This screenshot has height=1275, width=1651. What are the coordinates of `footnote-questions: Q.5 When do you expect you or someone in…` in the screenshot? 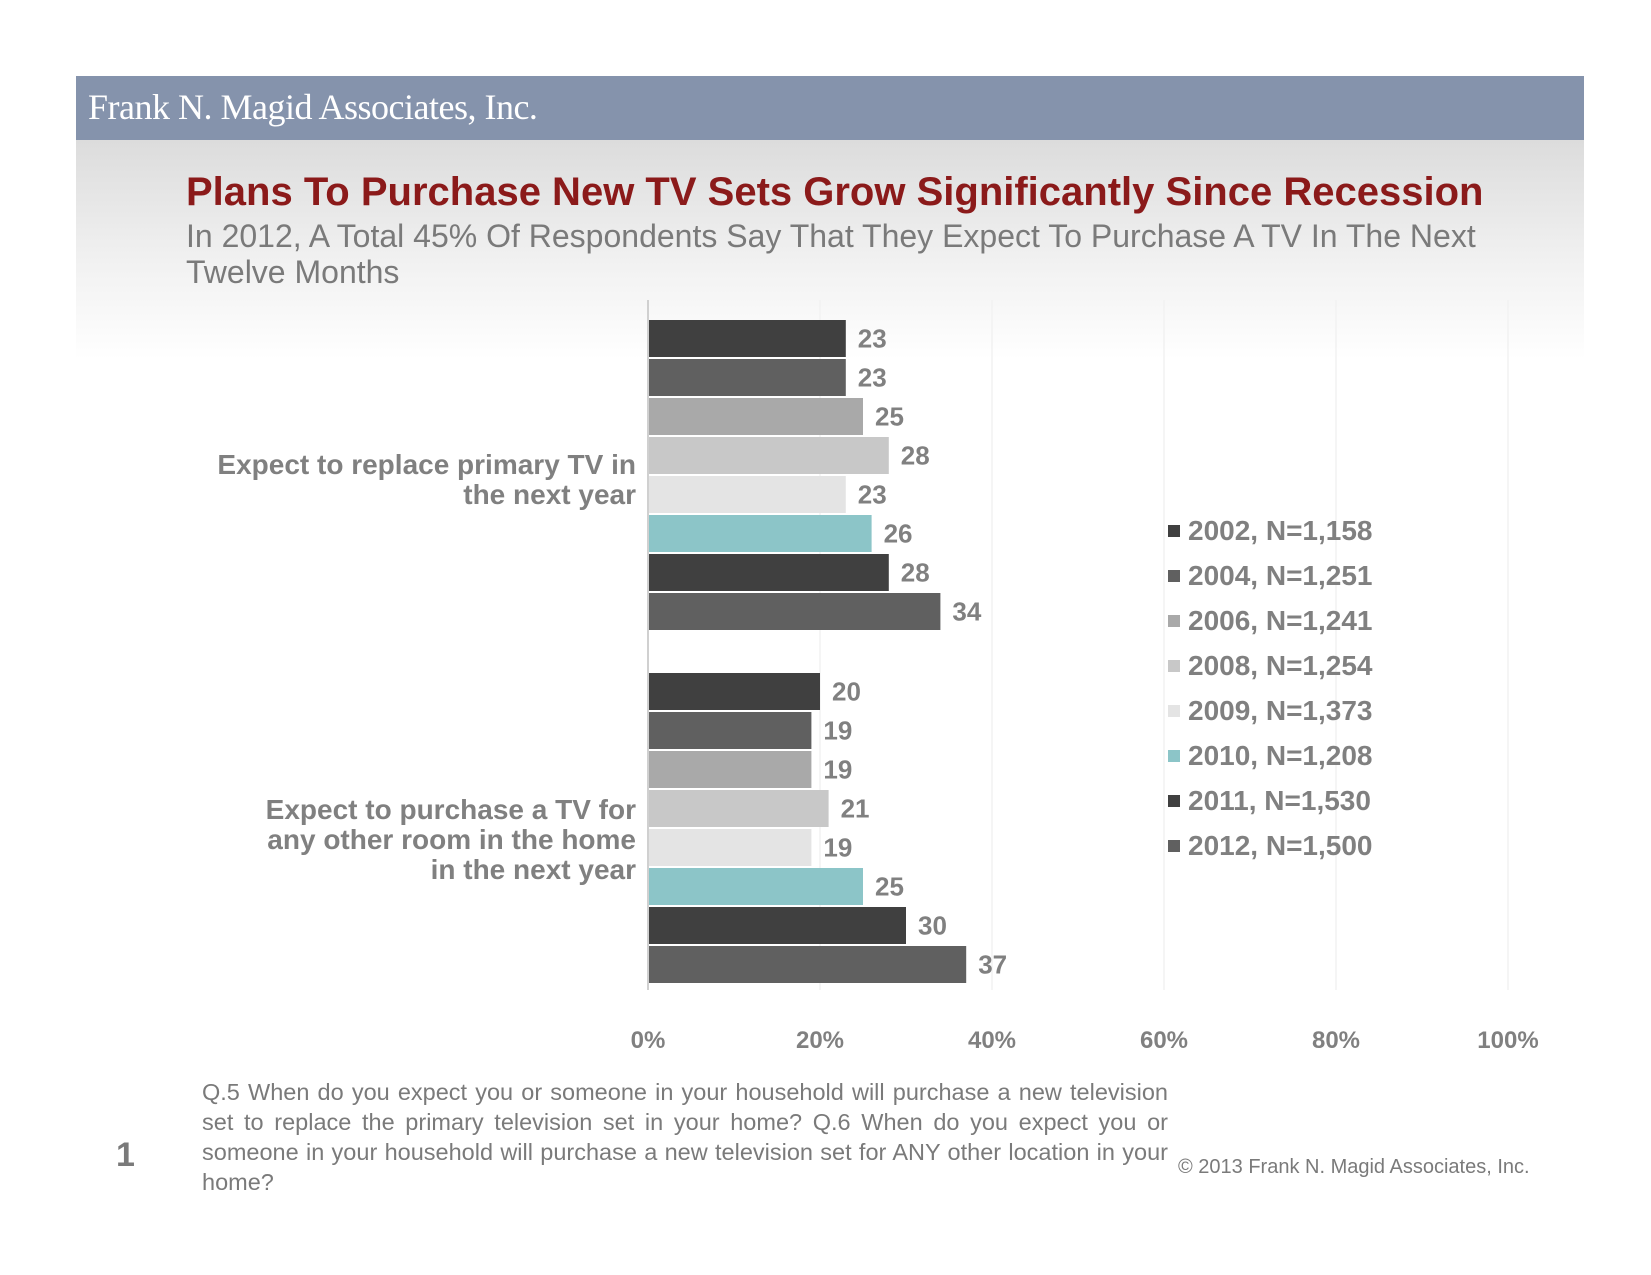 It's located at (685, 1137).